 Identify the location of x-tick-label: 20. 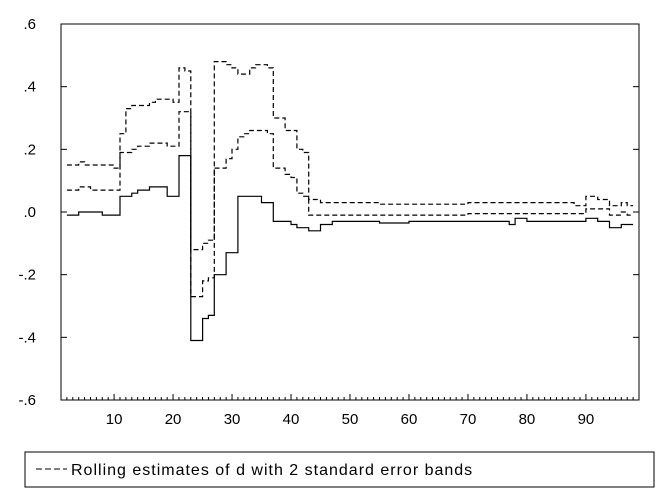
(173, 419).